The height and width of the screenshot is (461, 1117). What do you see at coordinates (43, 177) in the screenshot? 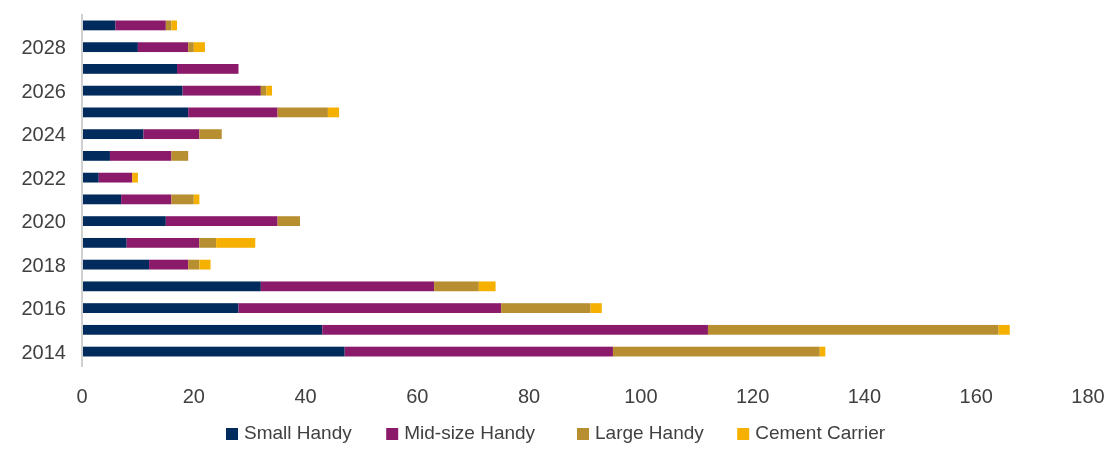
I see `y-tick-label: 2022` at bounding box center [43, 177].